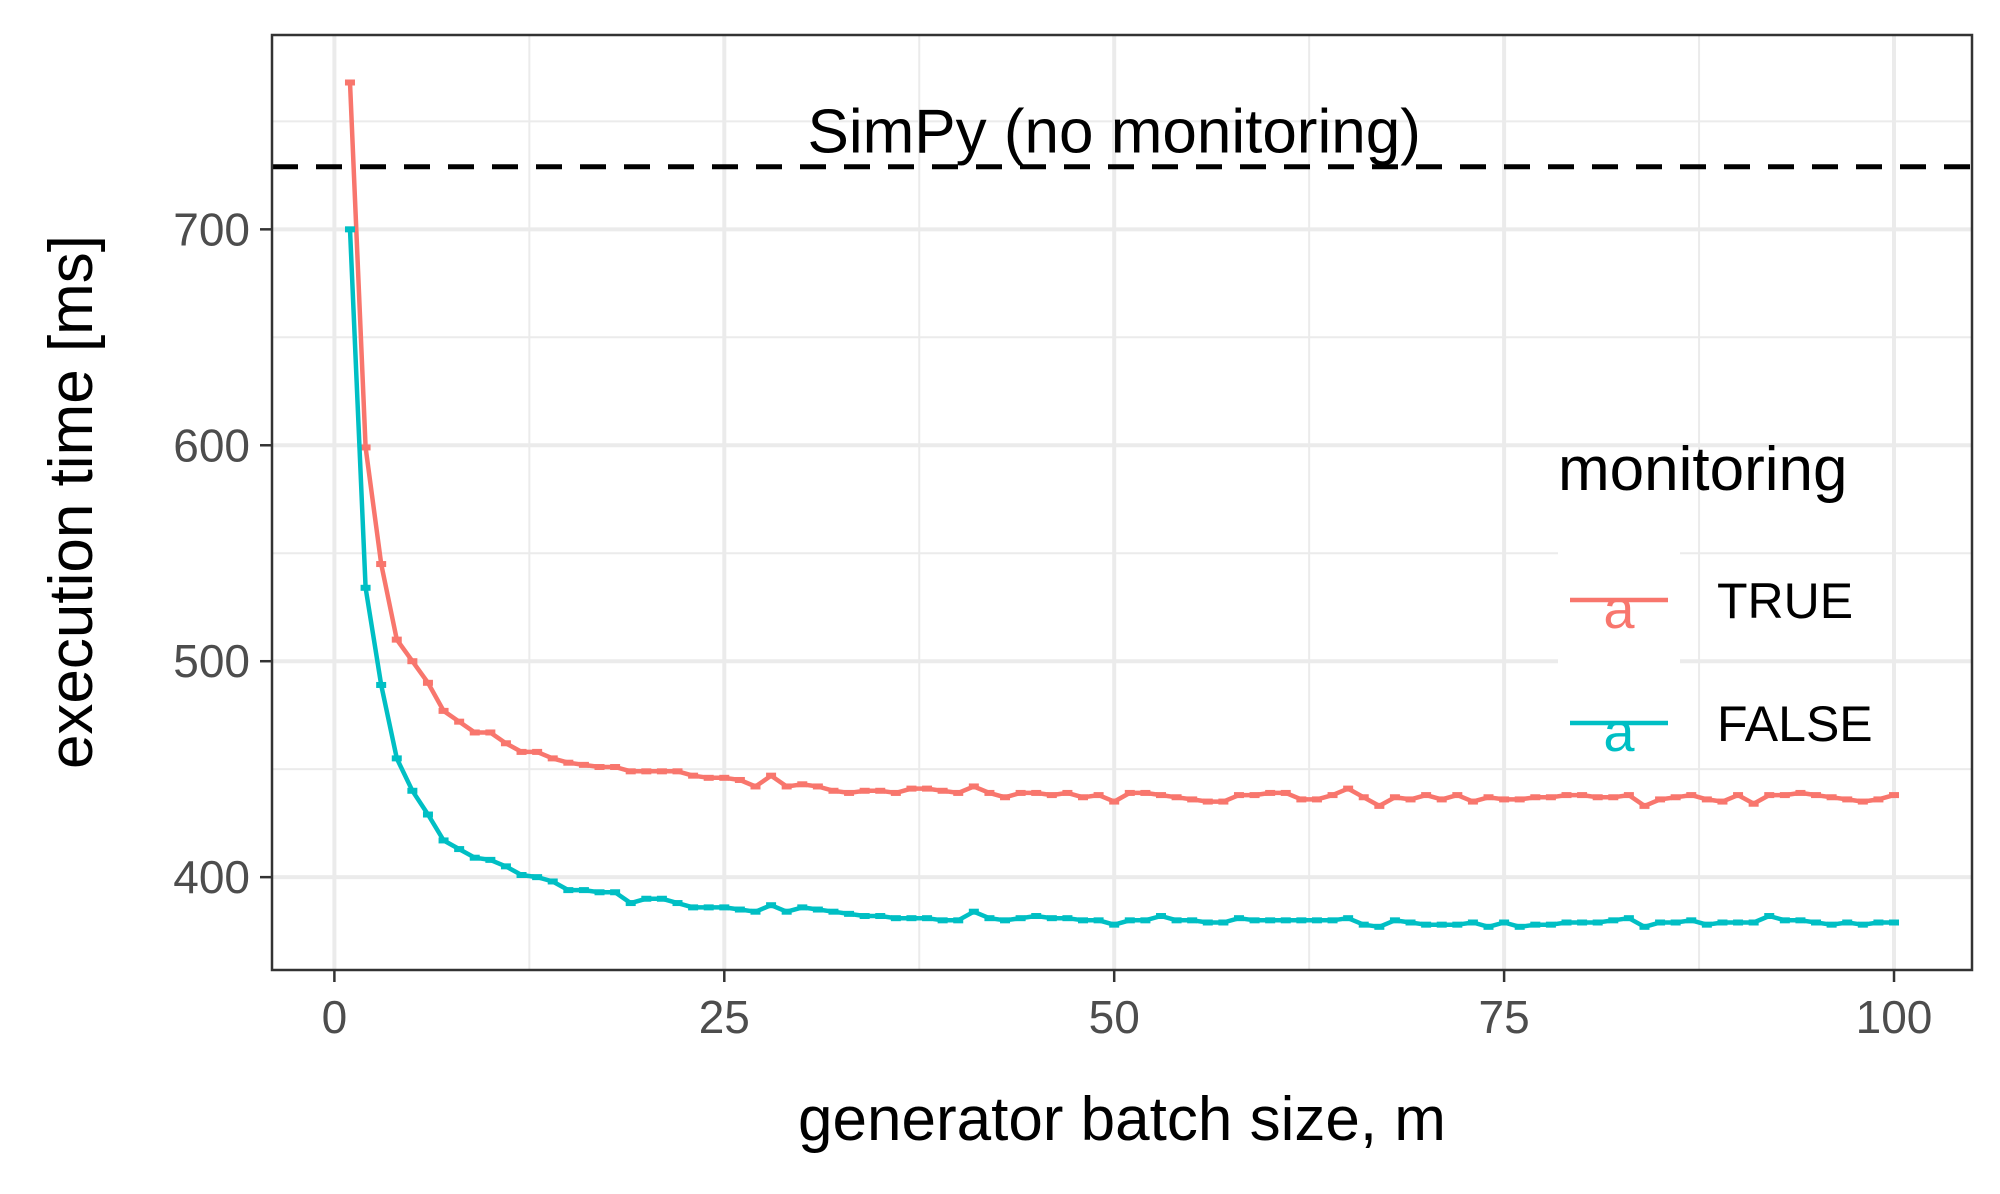  Describe the element at coordinates (1785, 601) in the screenshot. I see `legend-label-true: TRUE` at that location.